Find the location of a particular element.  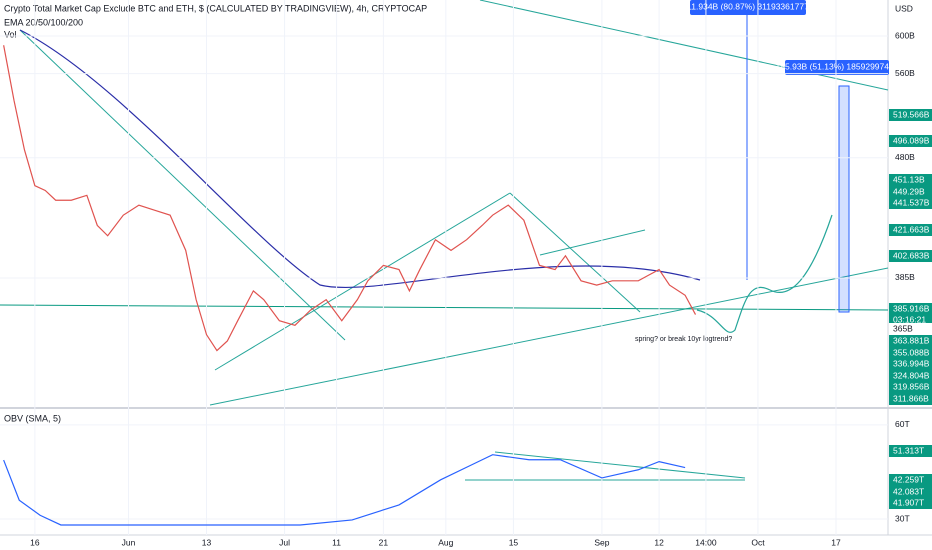

price-badge-label: 451.13B is located at coordinates (909, 179).